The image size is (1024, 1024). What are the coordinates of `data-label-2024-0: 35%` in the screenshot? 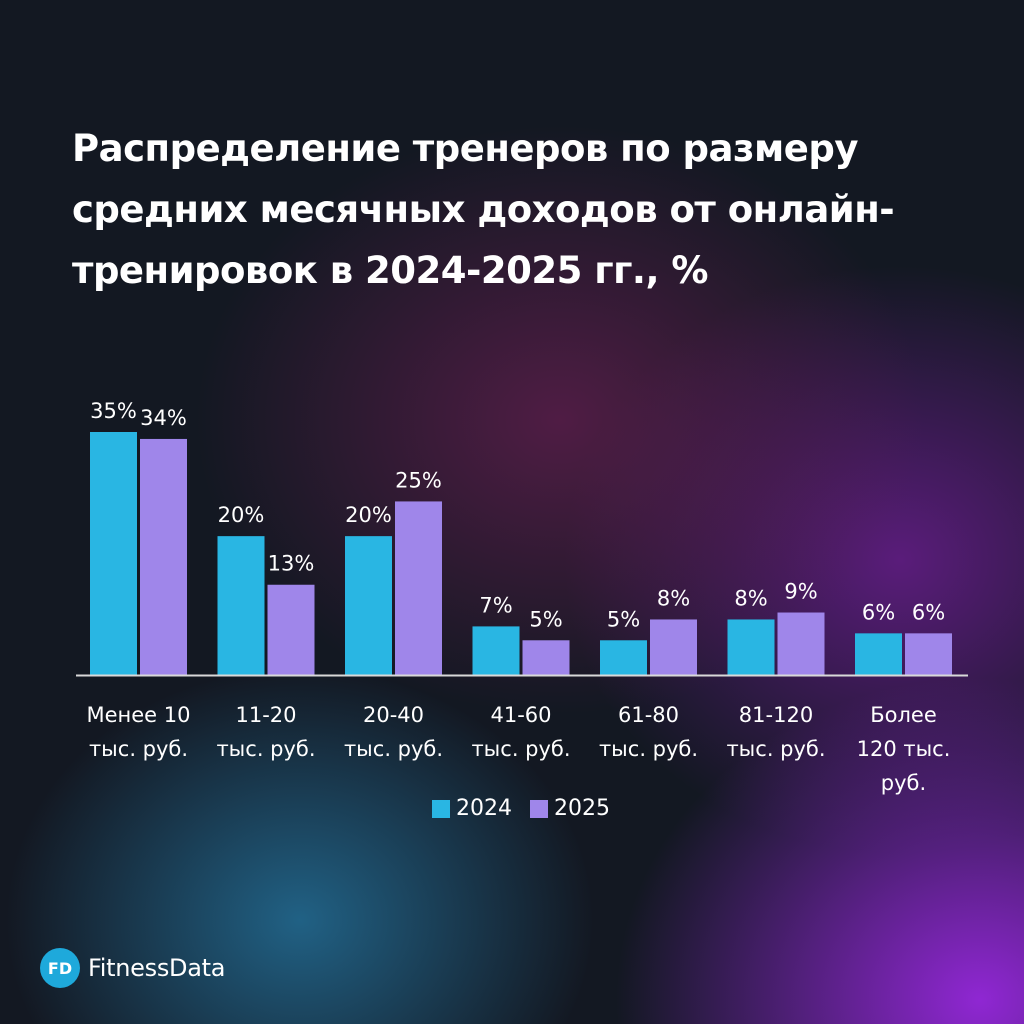 It's located at (113, 411).